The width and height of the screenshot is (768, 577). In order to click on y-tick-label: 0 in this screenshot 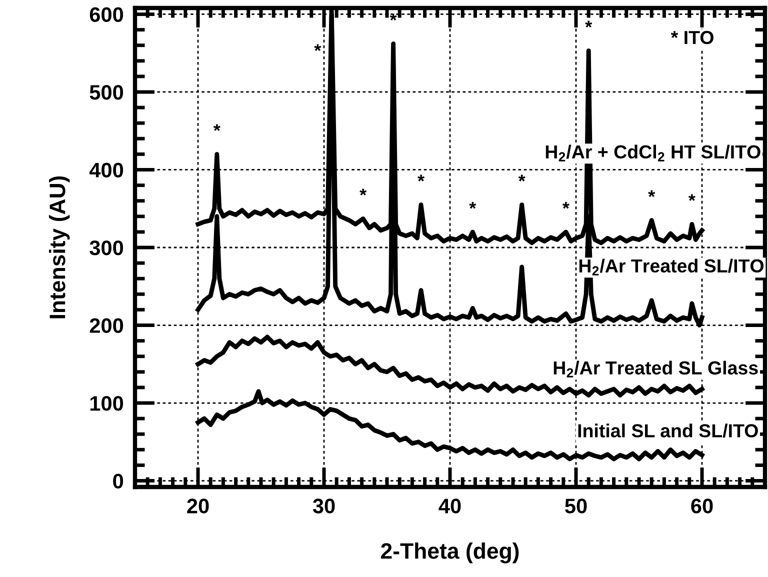, I will do `click(118, 481)`.